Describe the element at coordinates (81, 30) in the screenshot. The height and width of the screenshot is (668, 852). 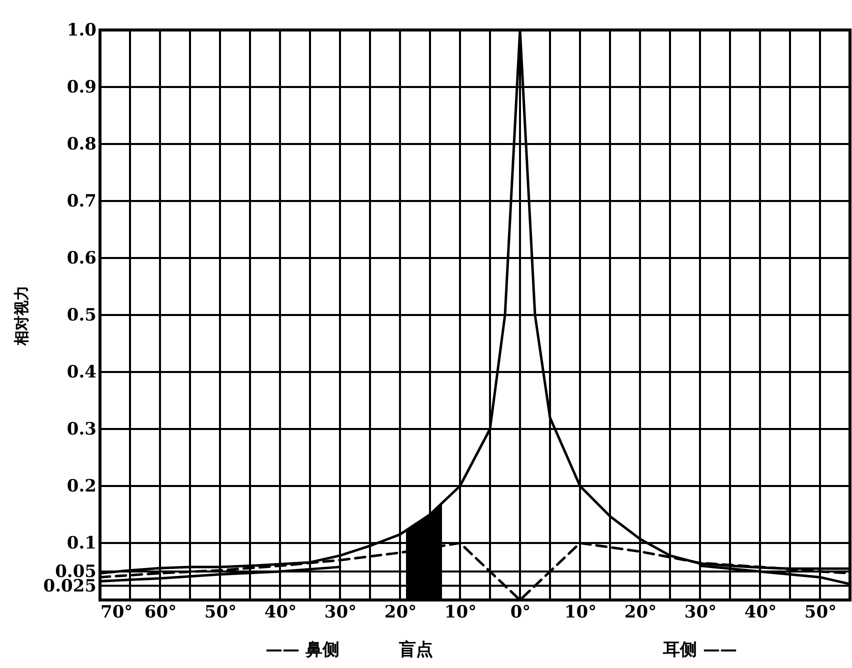
I see `y-tick-label: 1.0` at that location.